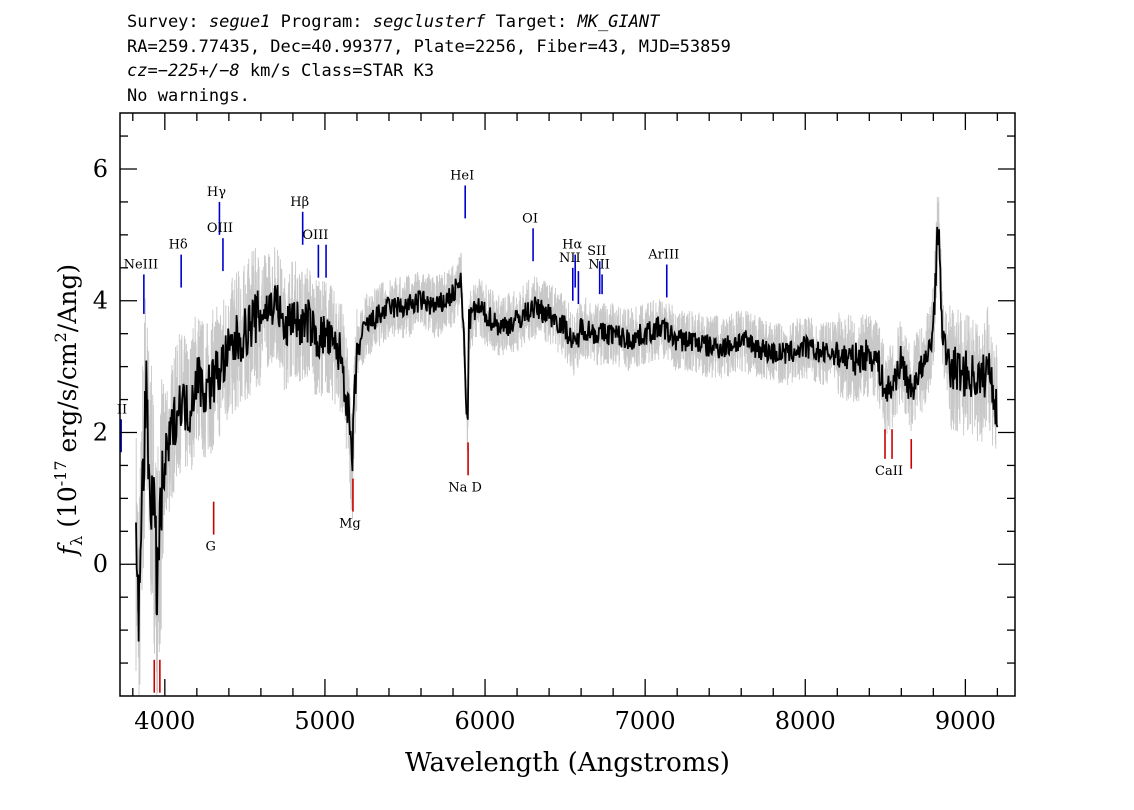  What do you see at coordinates (596, 251) in the screenshot?
I see `emission-line-label: SII` at bounding box center [596, 251].